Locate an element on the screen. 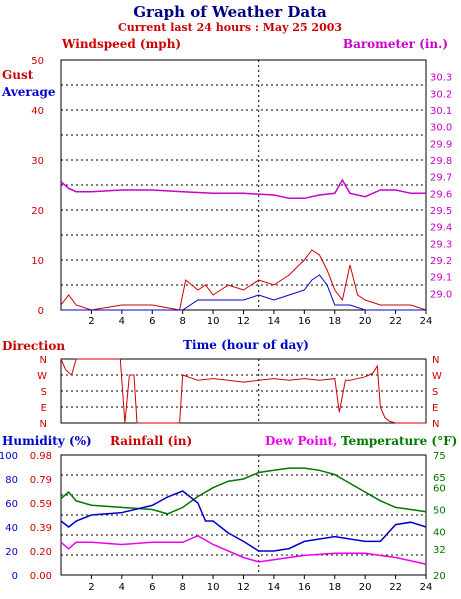 The image size is (461, 599). wind-y-tick: 10 is located at coordinates (37, 261).